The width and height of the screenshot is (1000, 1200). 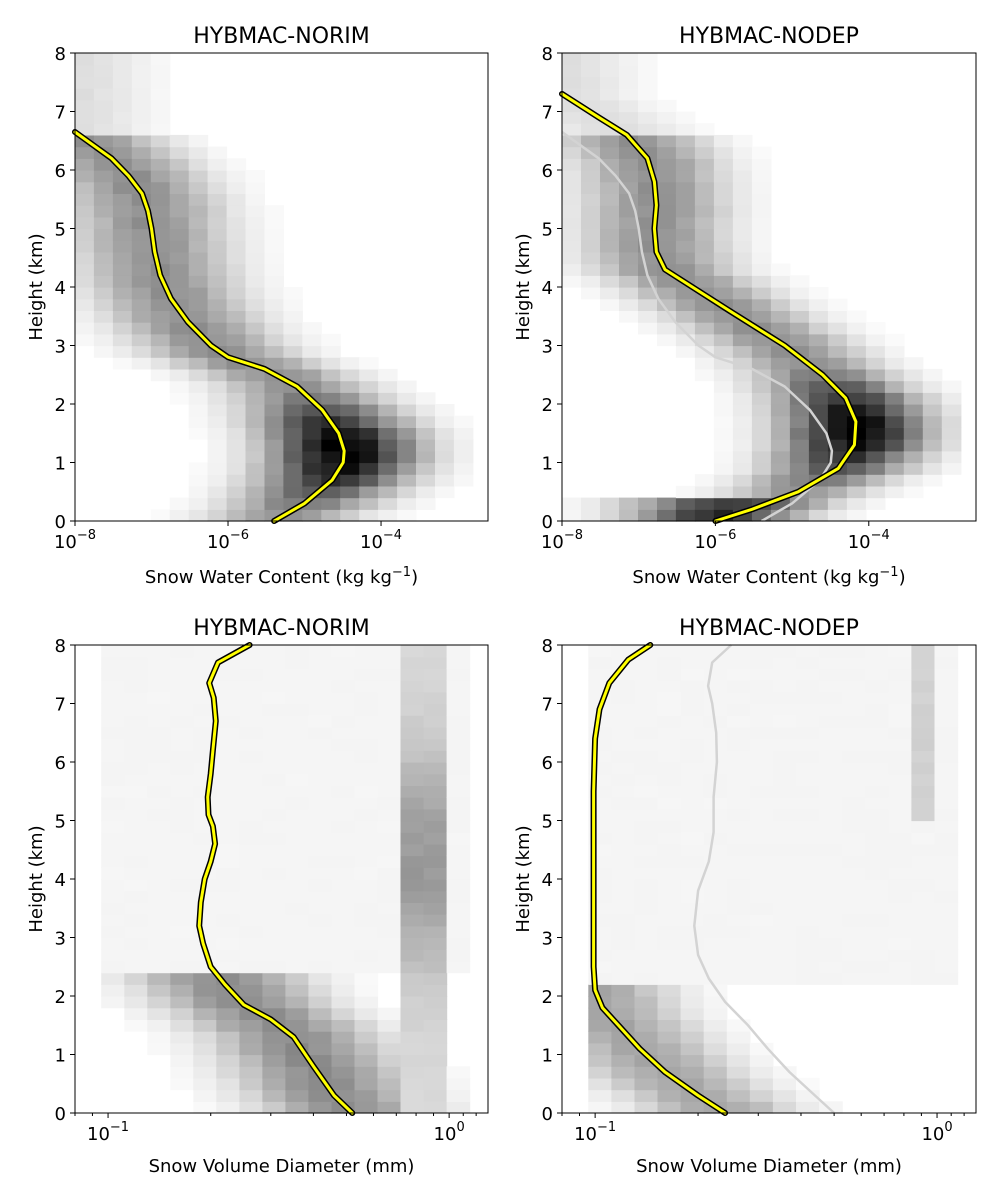 I want to click on x-tick-label: 10−1, so click(x=108, y=1132).